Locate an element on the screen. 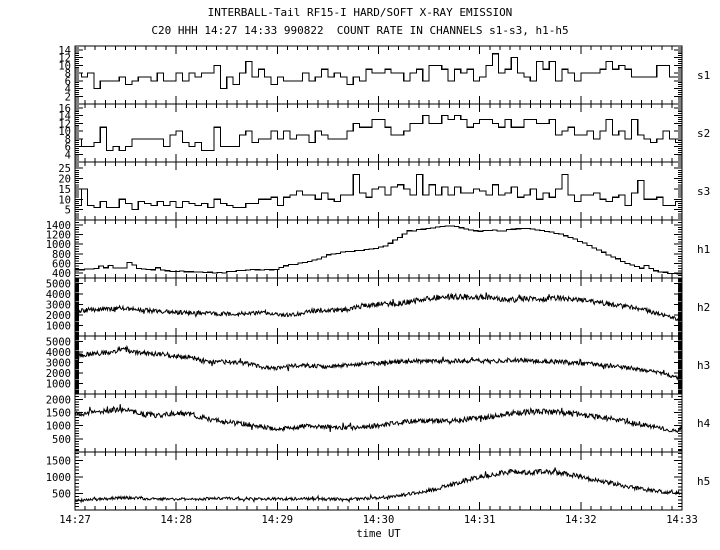 The height and width of the screenshot is (550, 720). y-tick-label: 1400 is located at coordinates (58, 226).